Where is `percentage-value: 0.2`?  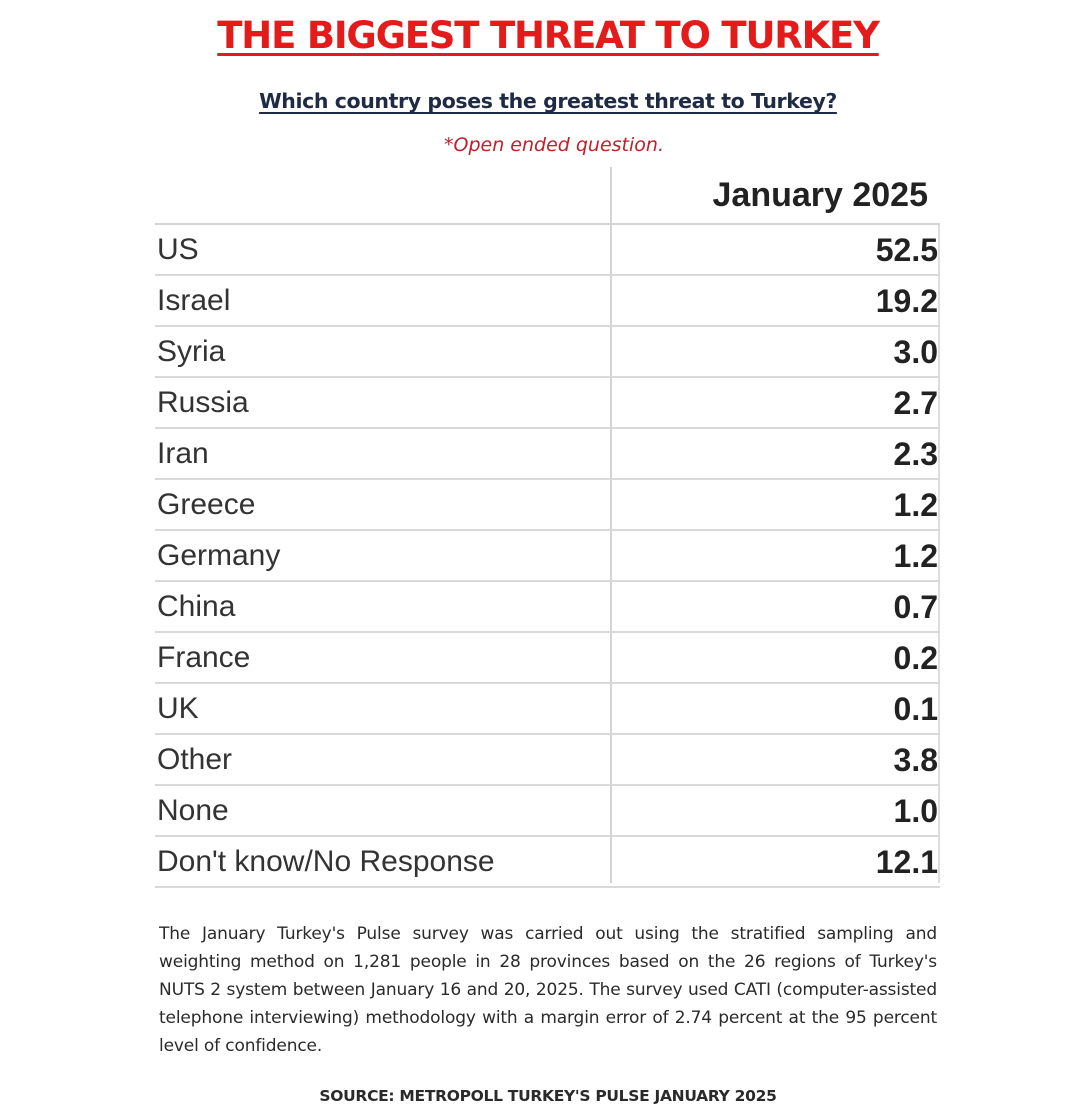
percentage-value: 0.2 is located at coordinates (915, 658).